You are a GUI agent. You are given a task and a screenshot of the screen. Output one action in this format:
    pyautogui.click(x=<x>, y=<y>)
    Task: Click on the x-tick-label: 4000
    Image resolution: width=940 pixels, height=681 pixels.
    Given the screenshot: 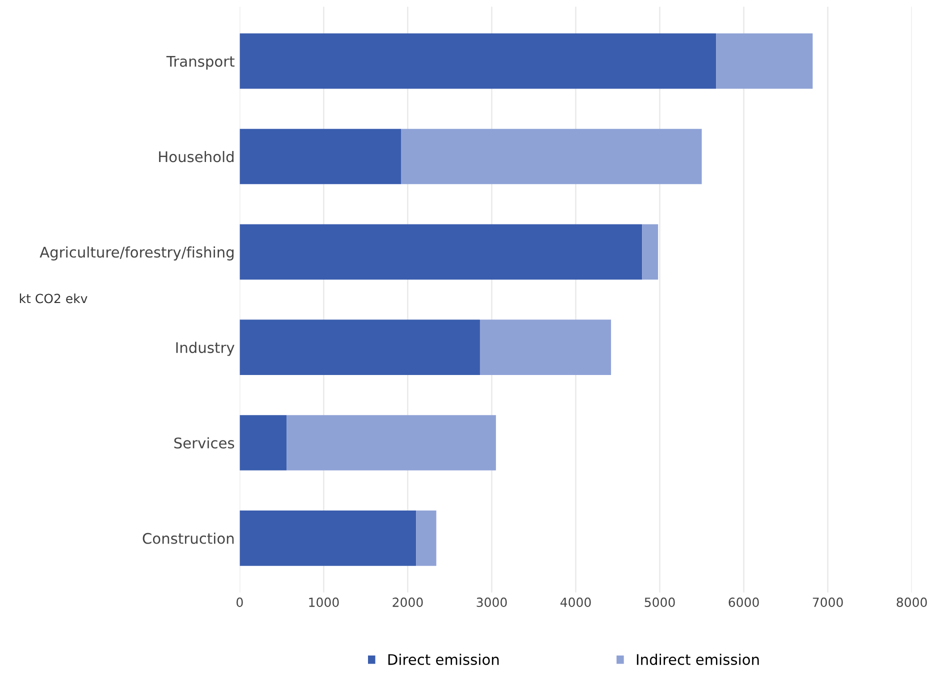 What is the action you would take?
    pyautogui.click(x=575, y=603)
    